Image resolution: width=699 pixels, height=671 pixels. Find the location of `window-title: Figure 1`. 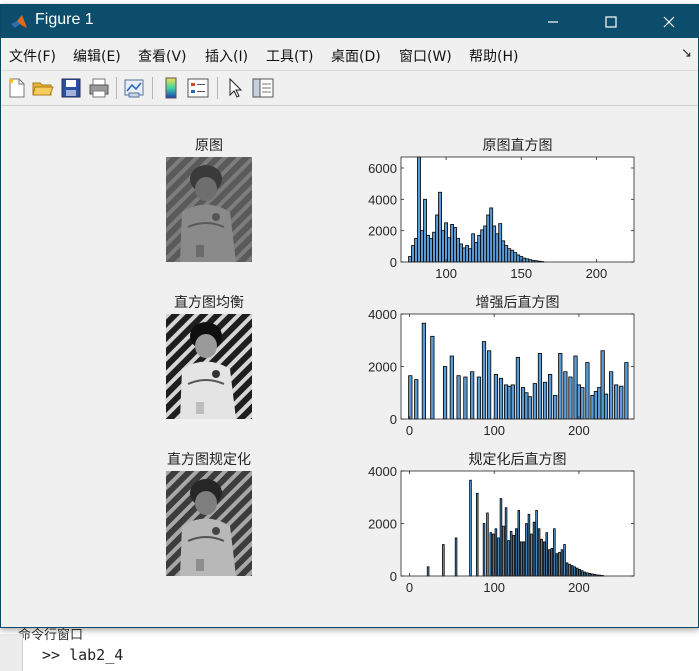

window-title: Figure 1 is located at coordinates (64, 19).